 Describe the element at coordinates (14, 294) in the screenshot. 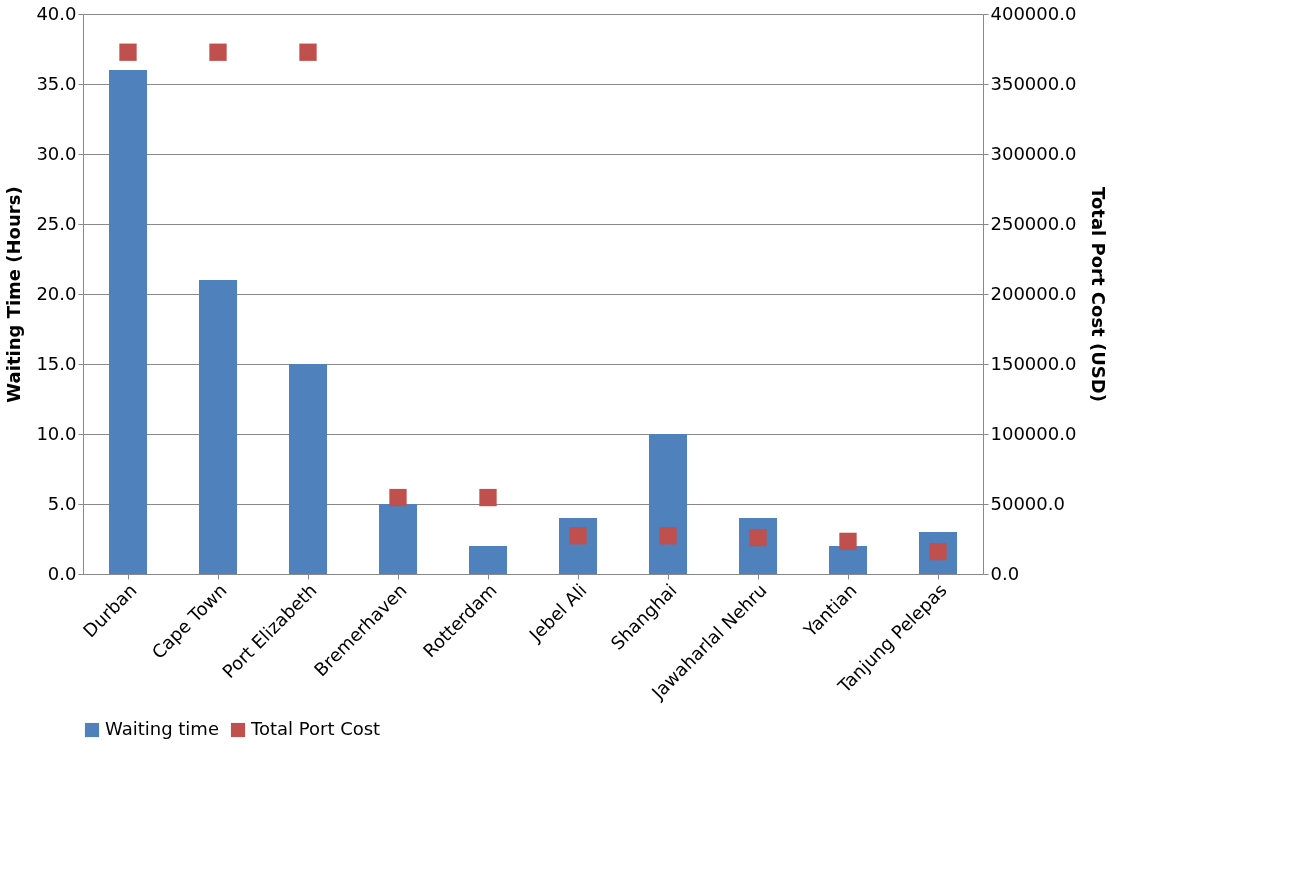

I see `y-axis-title: Waiting Time (Hours)` at that location.